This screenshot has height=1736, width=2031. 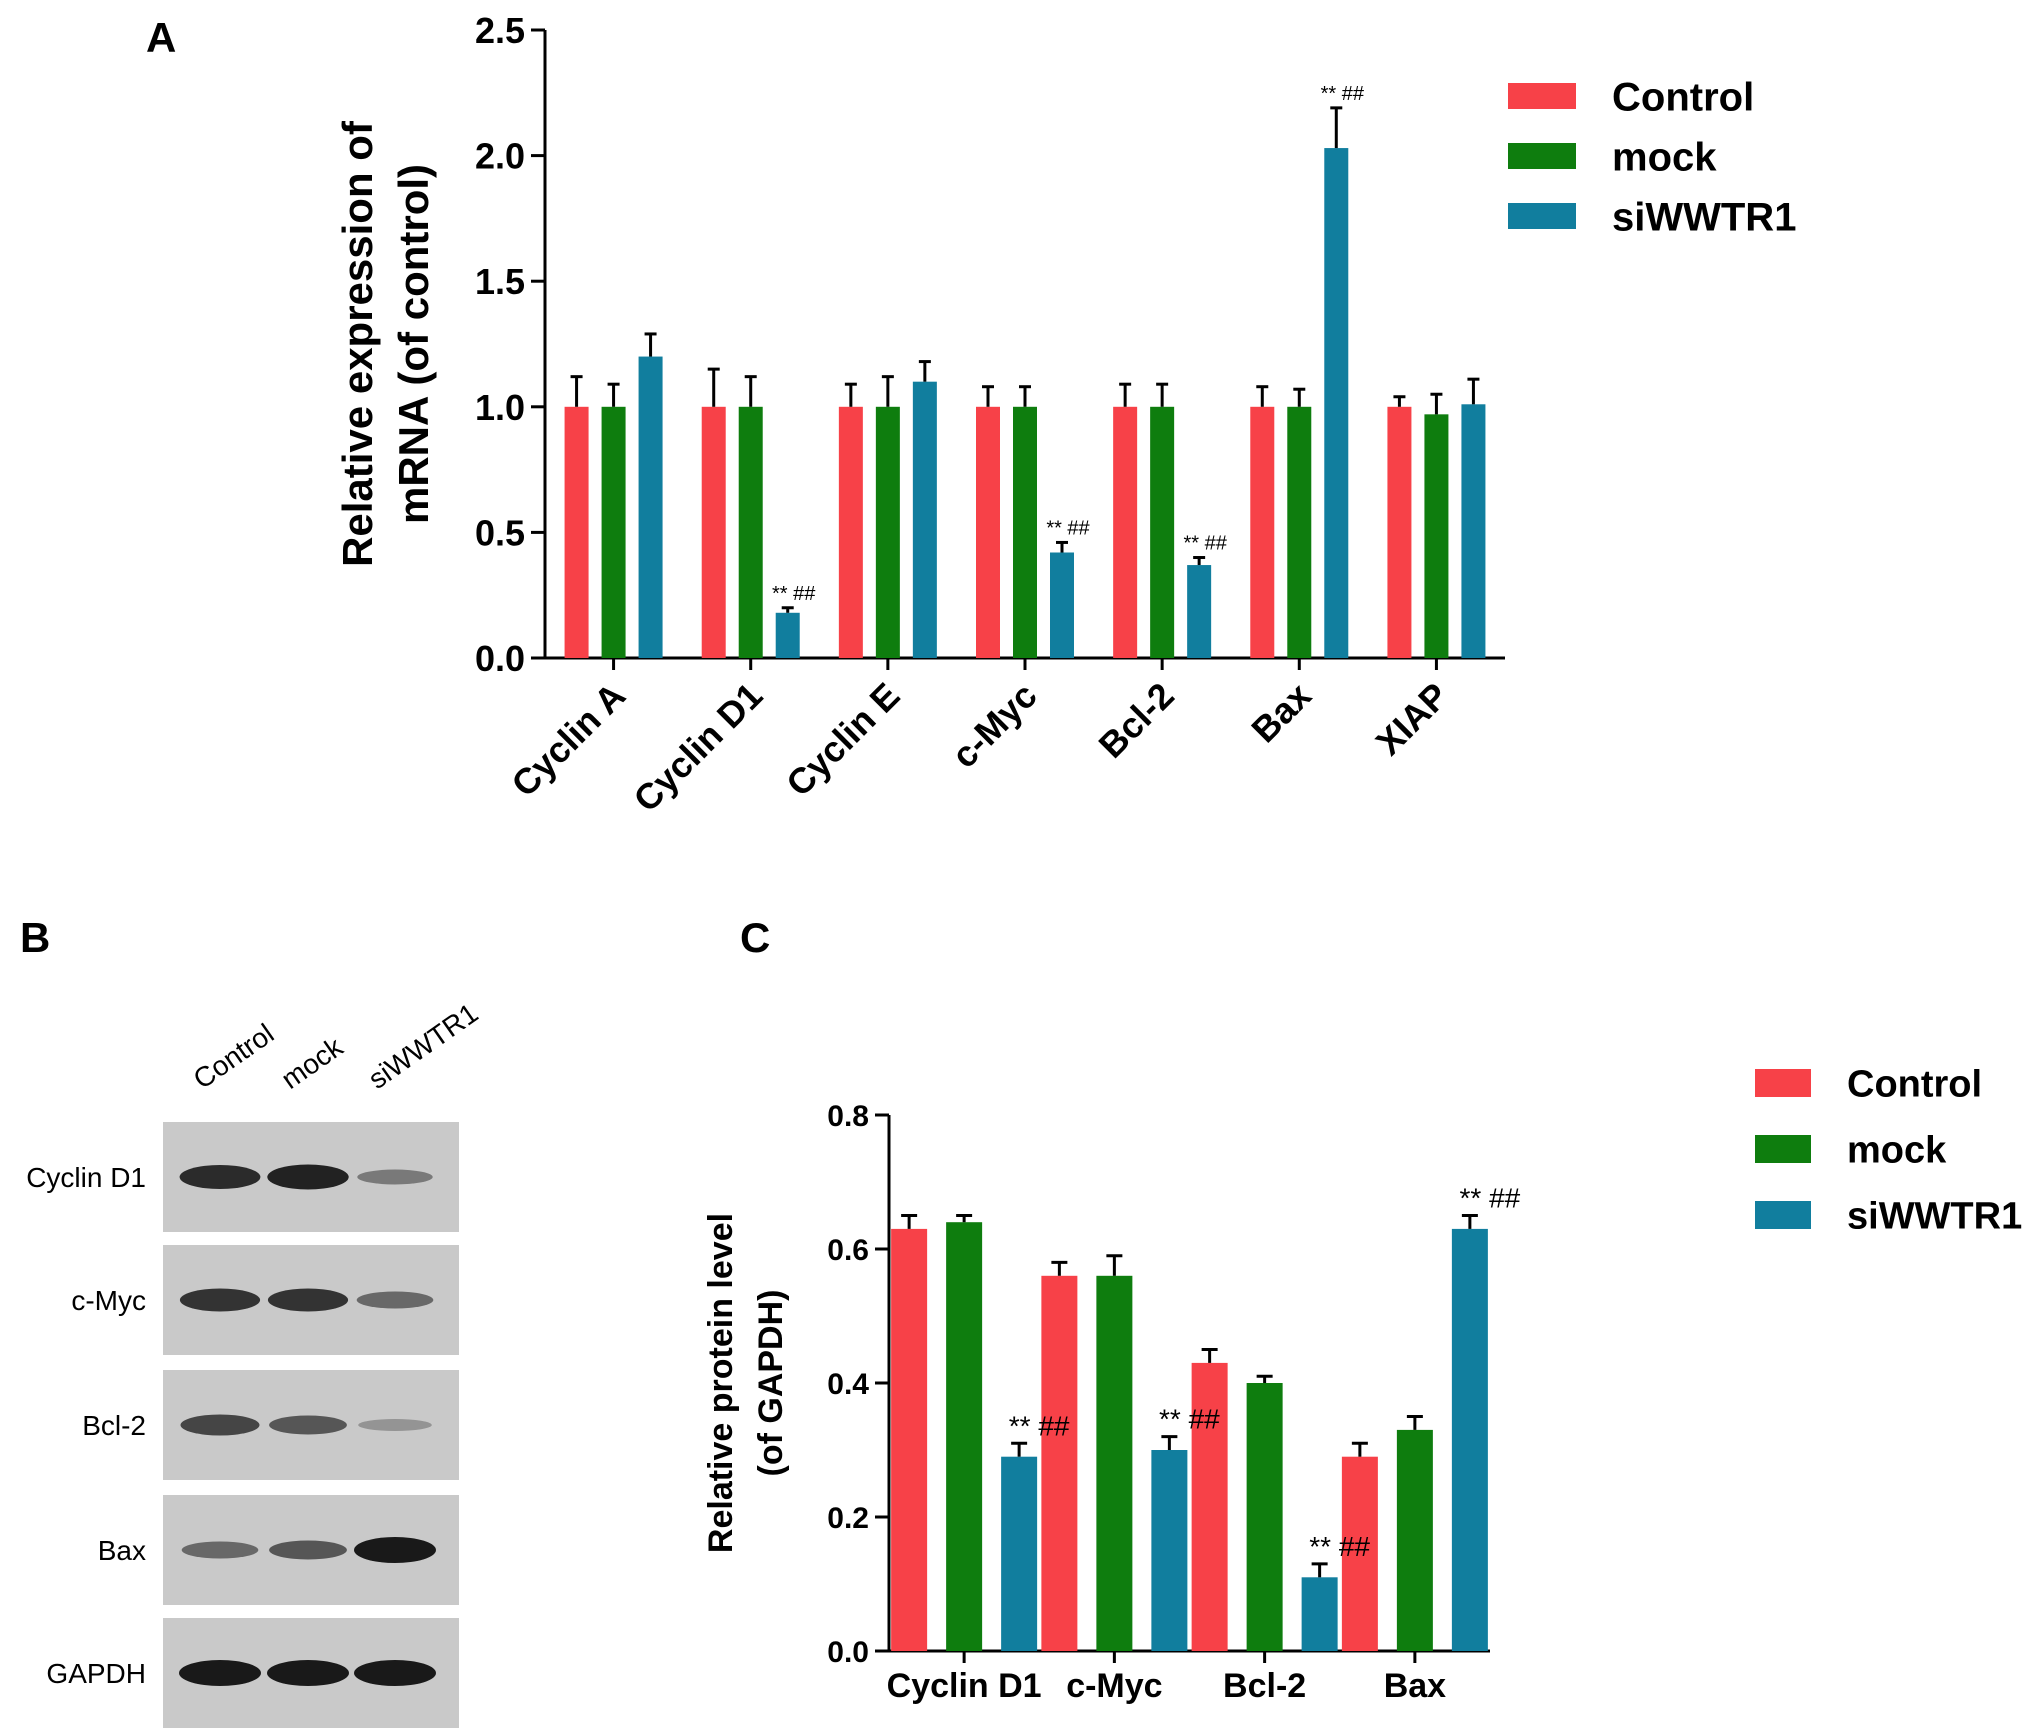 What do you see at coordinates (848, 1250) in the screenshot?
I see `y-tick-label: 0.6` at bounding box center [848, 1250].